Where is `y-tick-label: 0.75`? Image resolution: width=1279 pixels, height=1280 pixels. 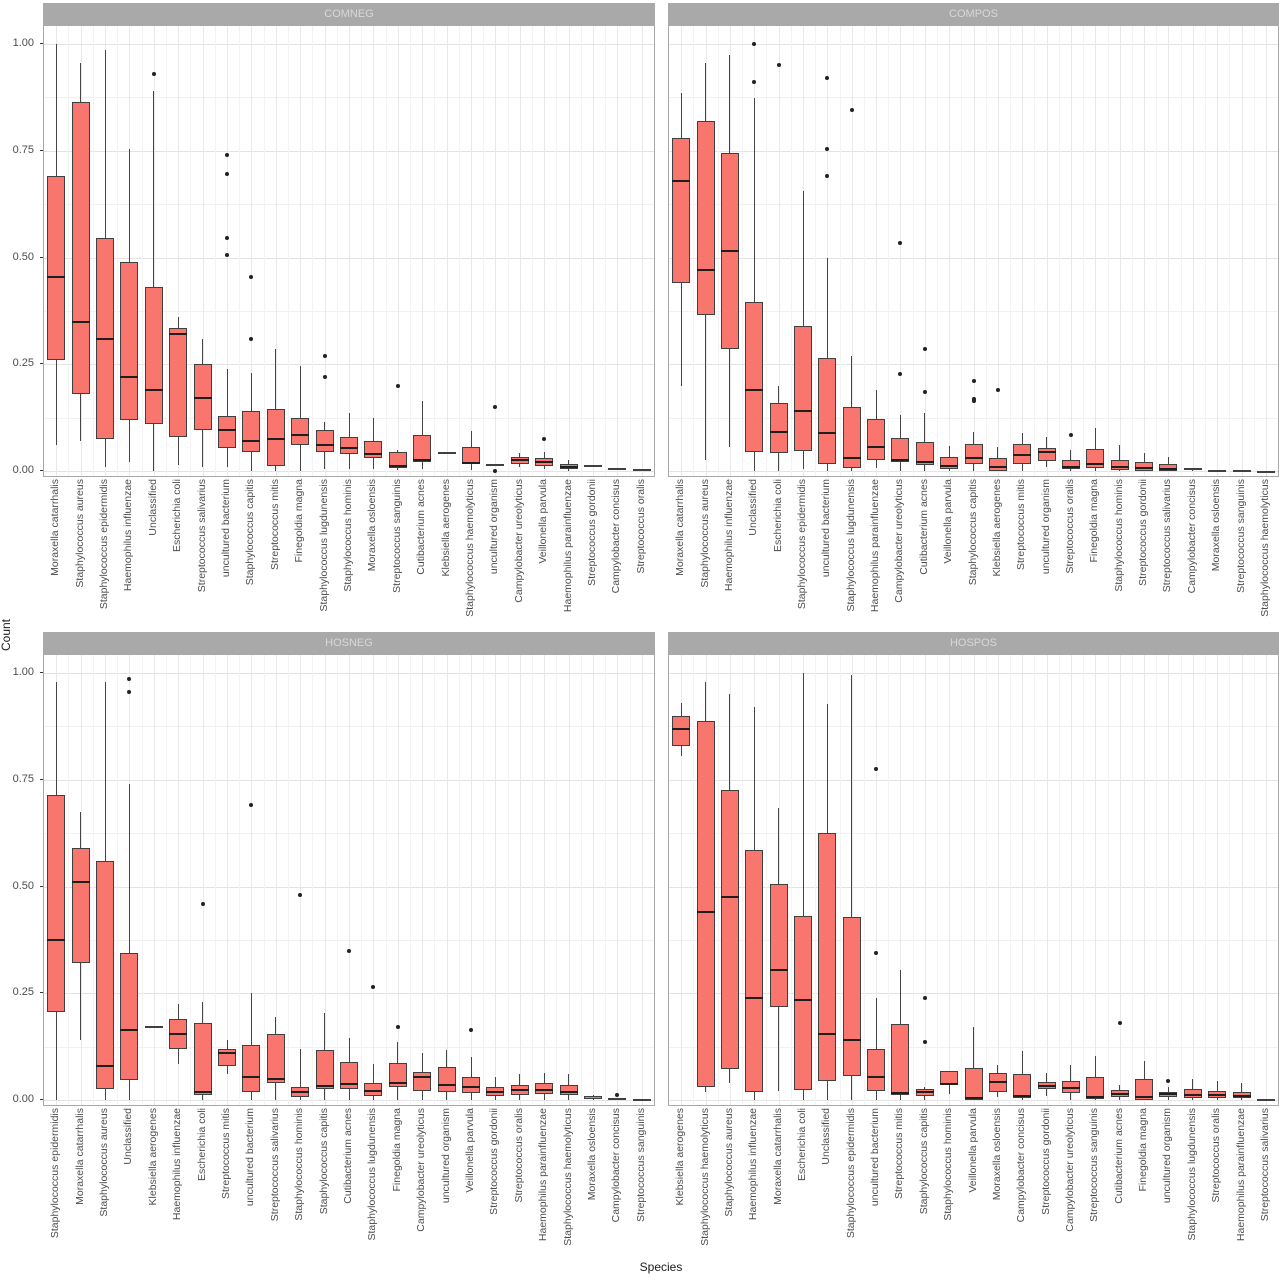 y-tick-label: 0.75 is located at coordinates (23, 778).